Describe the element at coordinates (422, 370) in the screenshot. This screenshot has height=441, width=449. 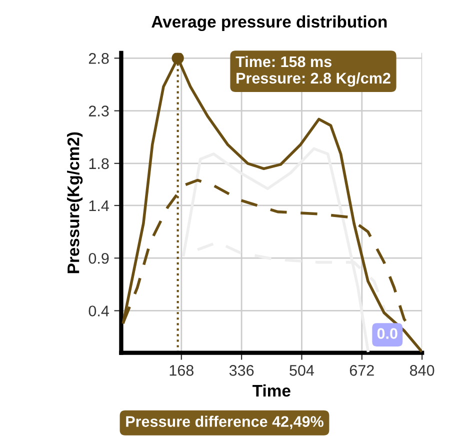
I see `x-tick-label: 840` at that location.